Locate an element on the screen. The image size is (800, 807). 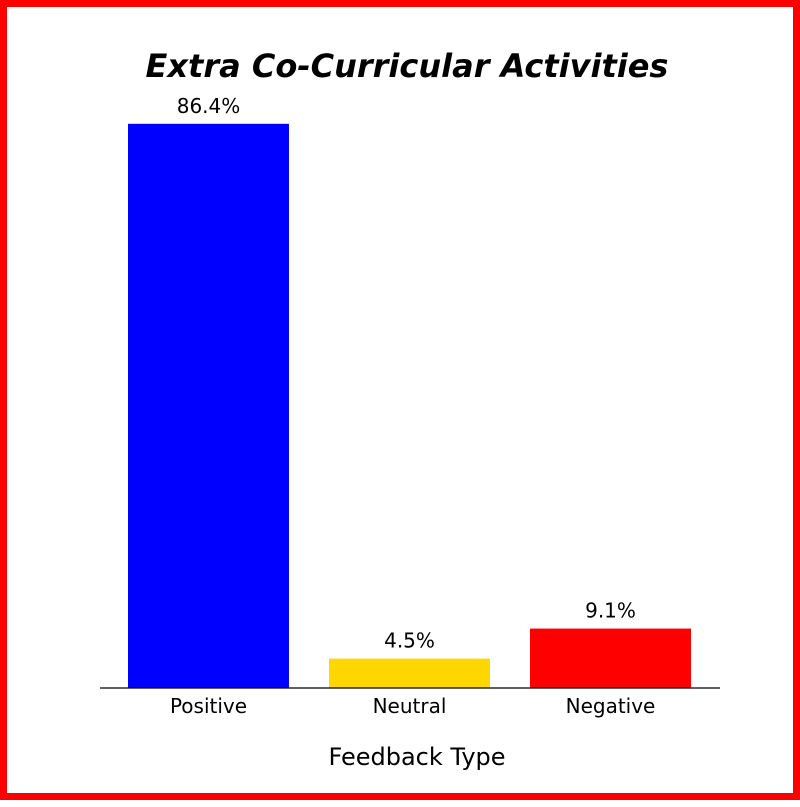
bar-positive is located at coordinates (208, 406).